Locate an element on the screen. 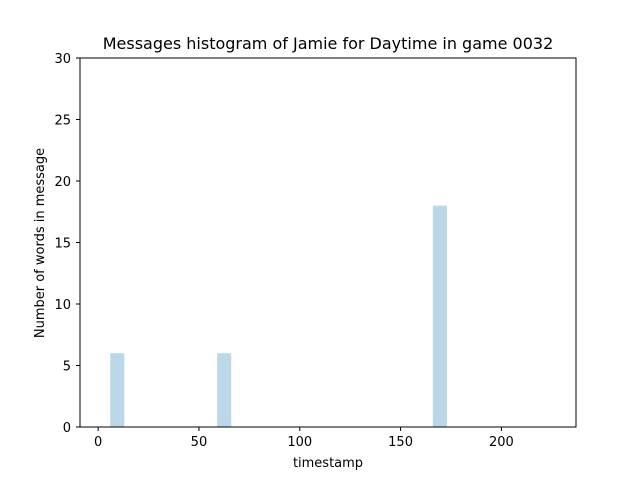 The image size is (640, 480). y-tick-label: 20 is located at coordinates (62, 182).